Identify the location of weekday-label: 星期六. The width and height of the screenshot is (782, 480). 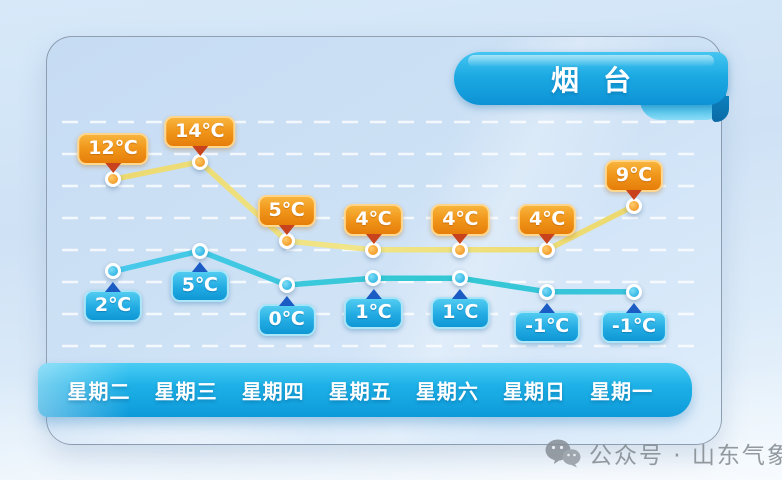
(447, 391).